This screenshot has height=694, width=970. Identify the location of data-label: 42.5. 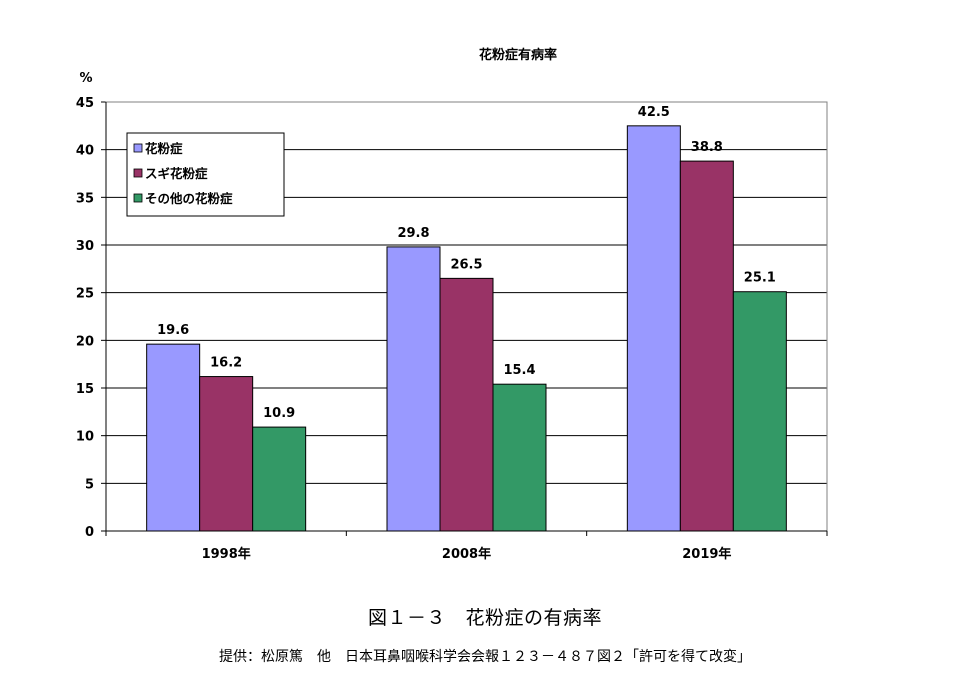
(654, 112).